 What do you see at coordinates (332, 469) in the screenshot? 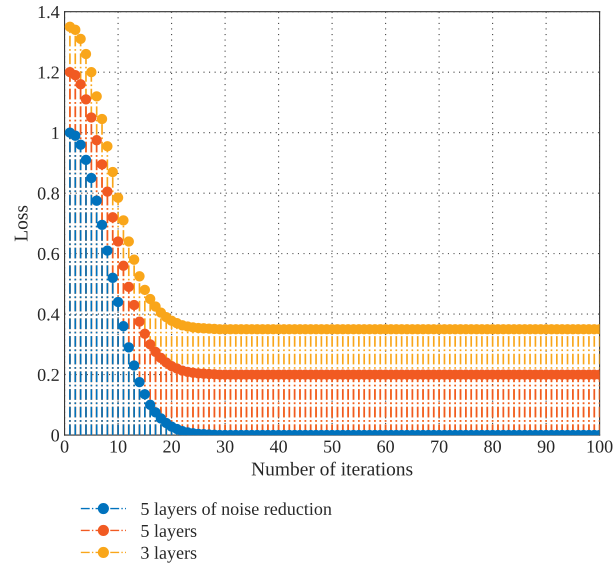
I see `x-axis-title: Number of iterations` at bounding box center [332, 469].